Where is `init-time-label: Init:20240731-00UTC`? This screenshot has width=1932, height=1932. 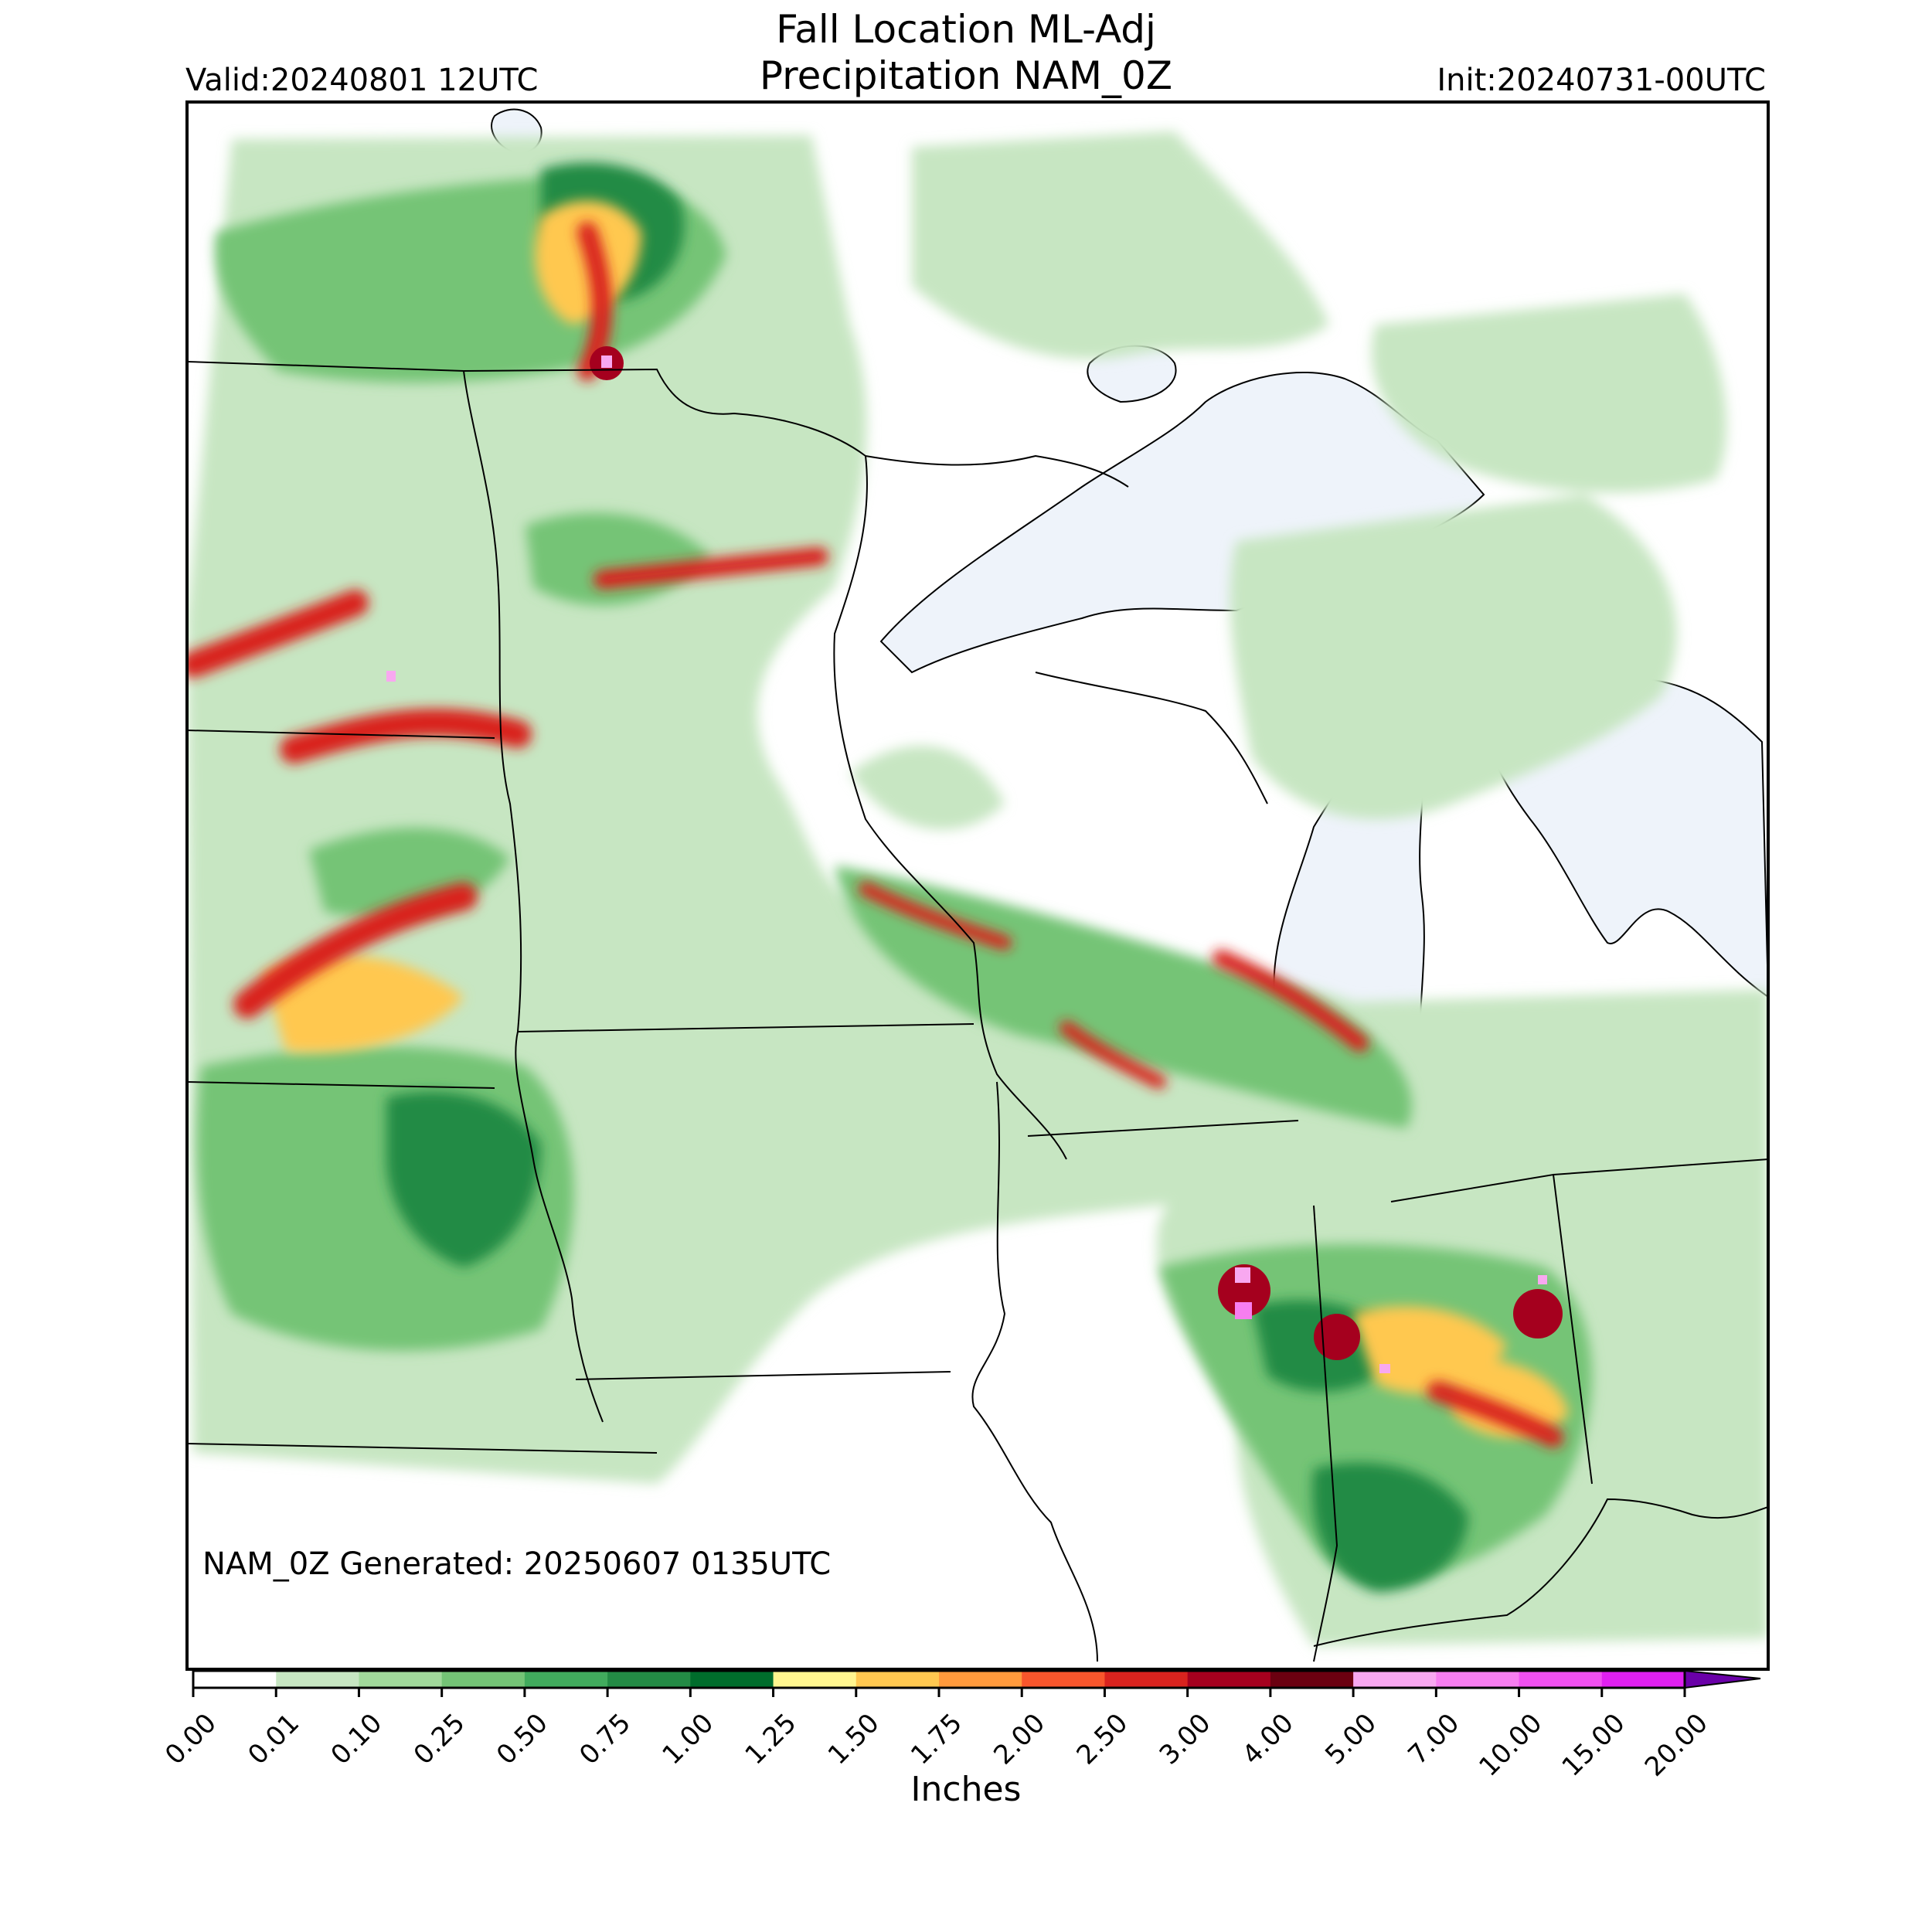 init-time-label: Init:20240731-00UTC is located at coordinates (1601, 81).